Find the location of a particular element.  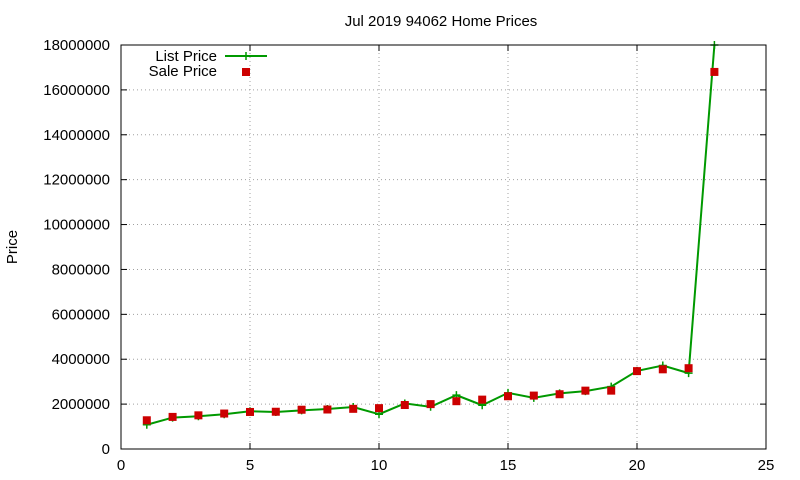

legend-marker-sale-price is located at coordinates (246, 72).